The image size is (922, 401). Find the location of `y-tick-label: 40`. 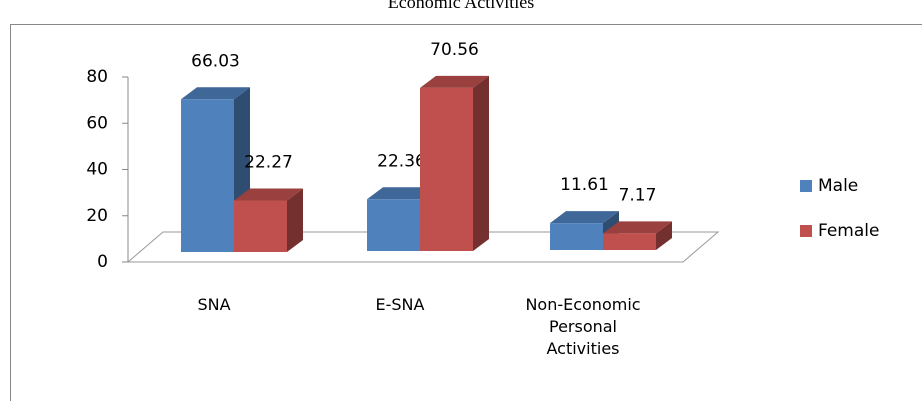

y-tick-label: 40 is located at coordinates (97, 170).